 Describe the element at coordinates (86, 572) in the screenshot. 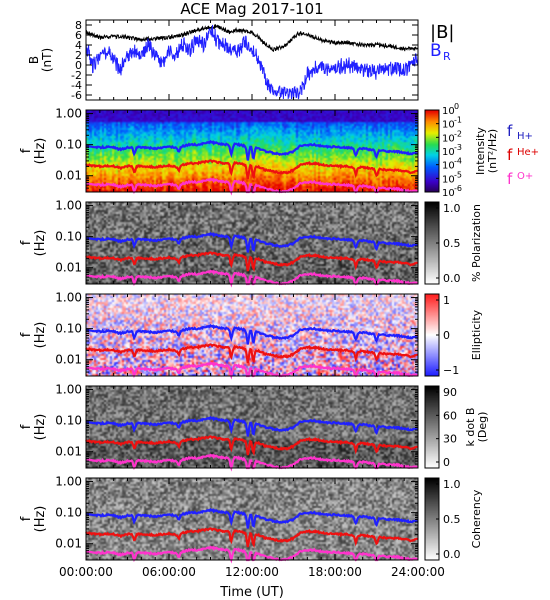

I see `x-tick-label: 00:00:00` at that location.